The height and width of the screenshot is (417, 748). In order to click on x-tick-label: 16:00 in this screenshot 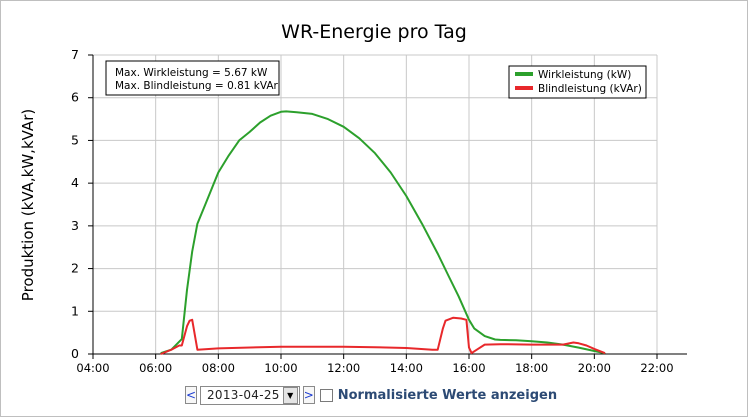, I will do `click(468, 368)`.